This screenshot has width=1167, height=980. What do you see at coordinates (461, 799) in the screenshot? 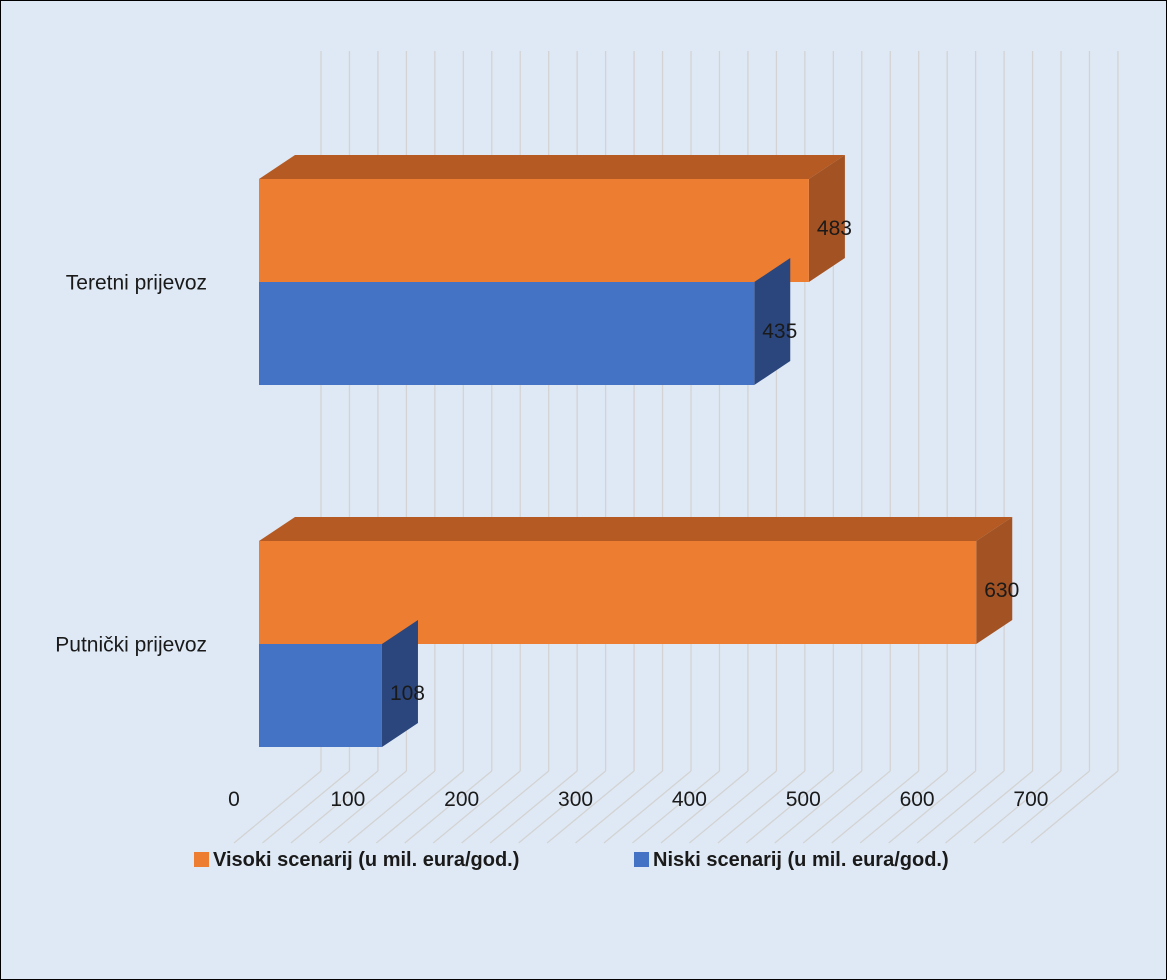
I see `x-tick-label: 200` at bounding box center [461, 799].